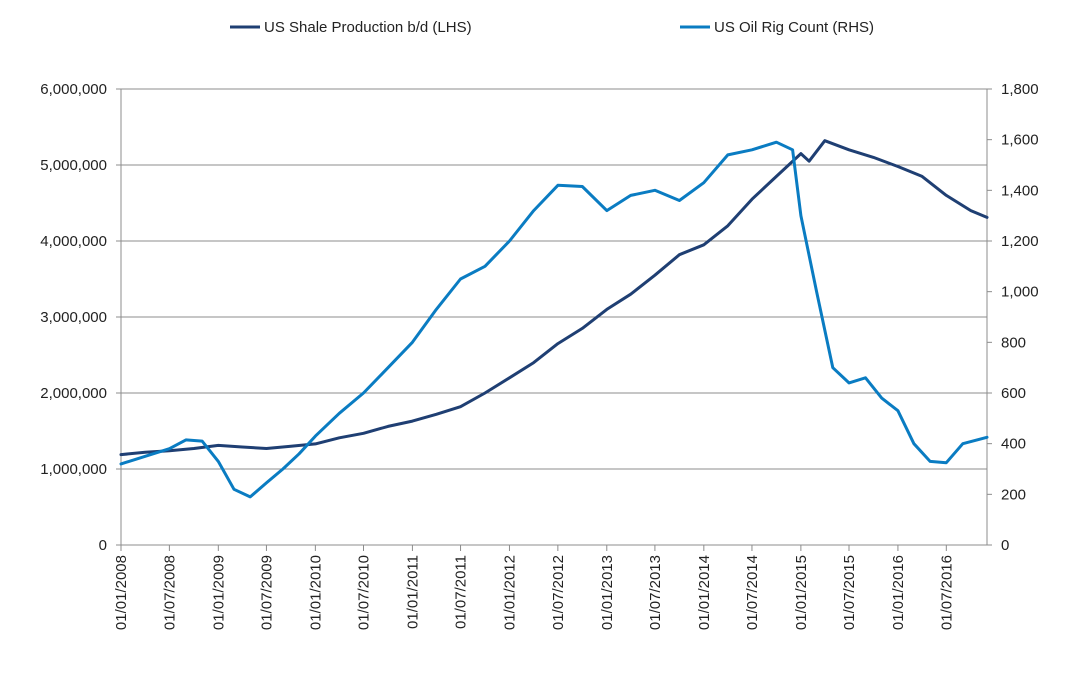 This screenshot has height=679, width=1067. What do you see at coordinates (103, 545) in the screenshot?
I see `y-left-tick-label: 0` at bounding box center [103, 545].